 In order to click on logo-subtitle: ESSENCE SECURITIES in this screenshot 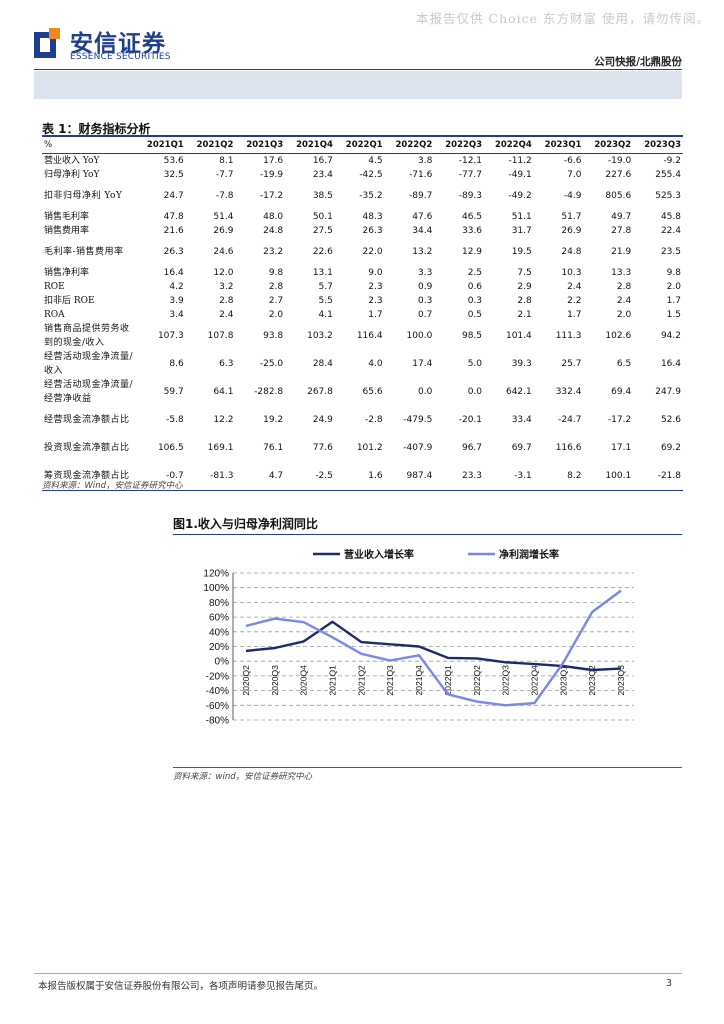, I will do `click(120, 57)`.